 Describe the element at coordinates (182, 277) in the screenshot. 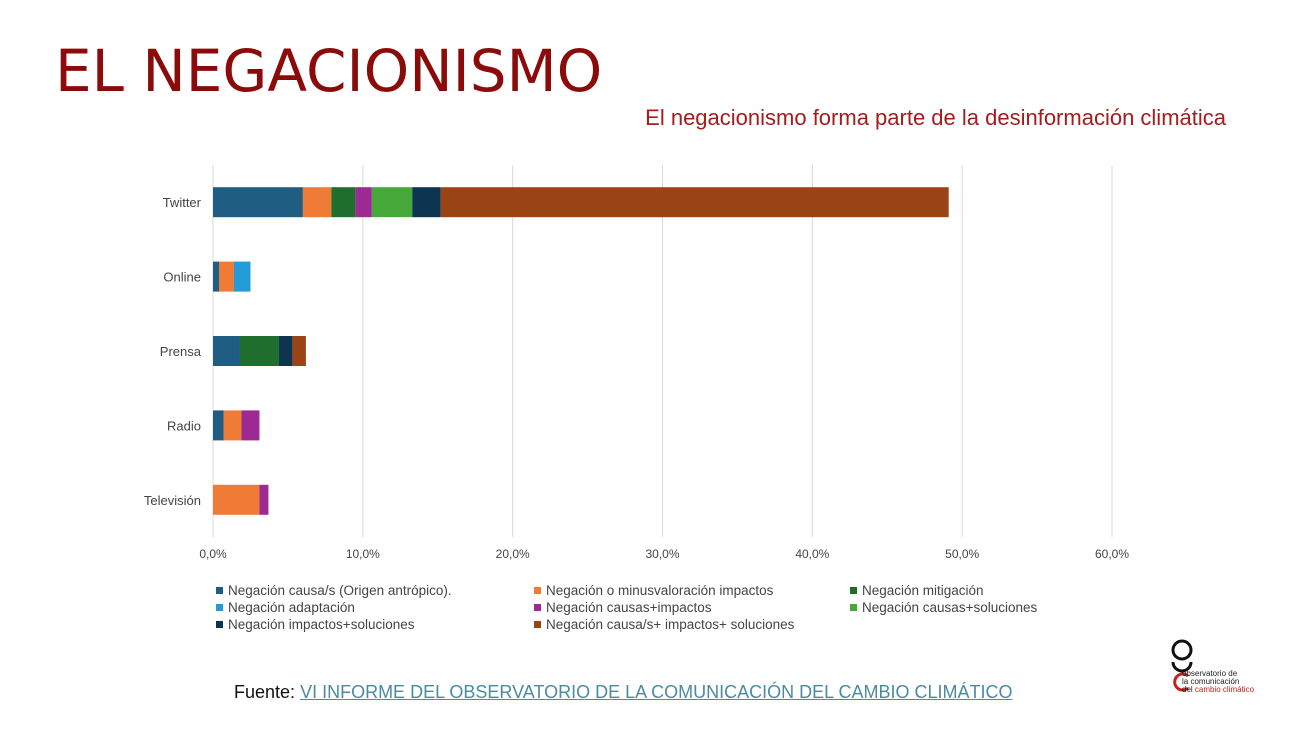

I see `category-label: Online` at that location.